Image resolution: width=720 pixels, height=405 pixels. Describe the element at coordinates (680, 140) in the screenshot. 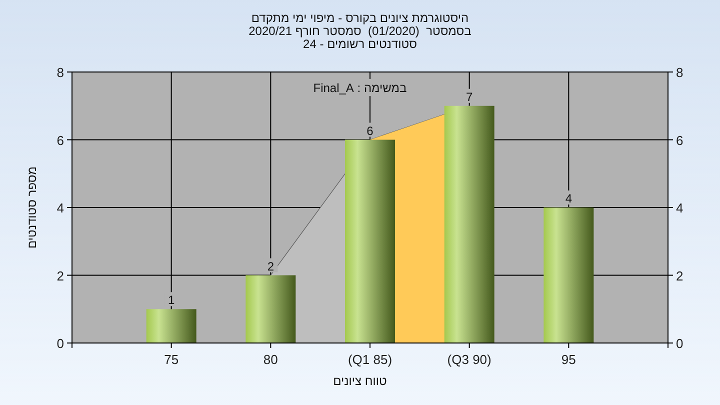

I see `y2-tick-label: 6` at that location.